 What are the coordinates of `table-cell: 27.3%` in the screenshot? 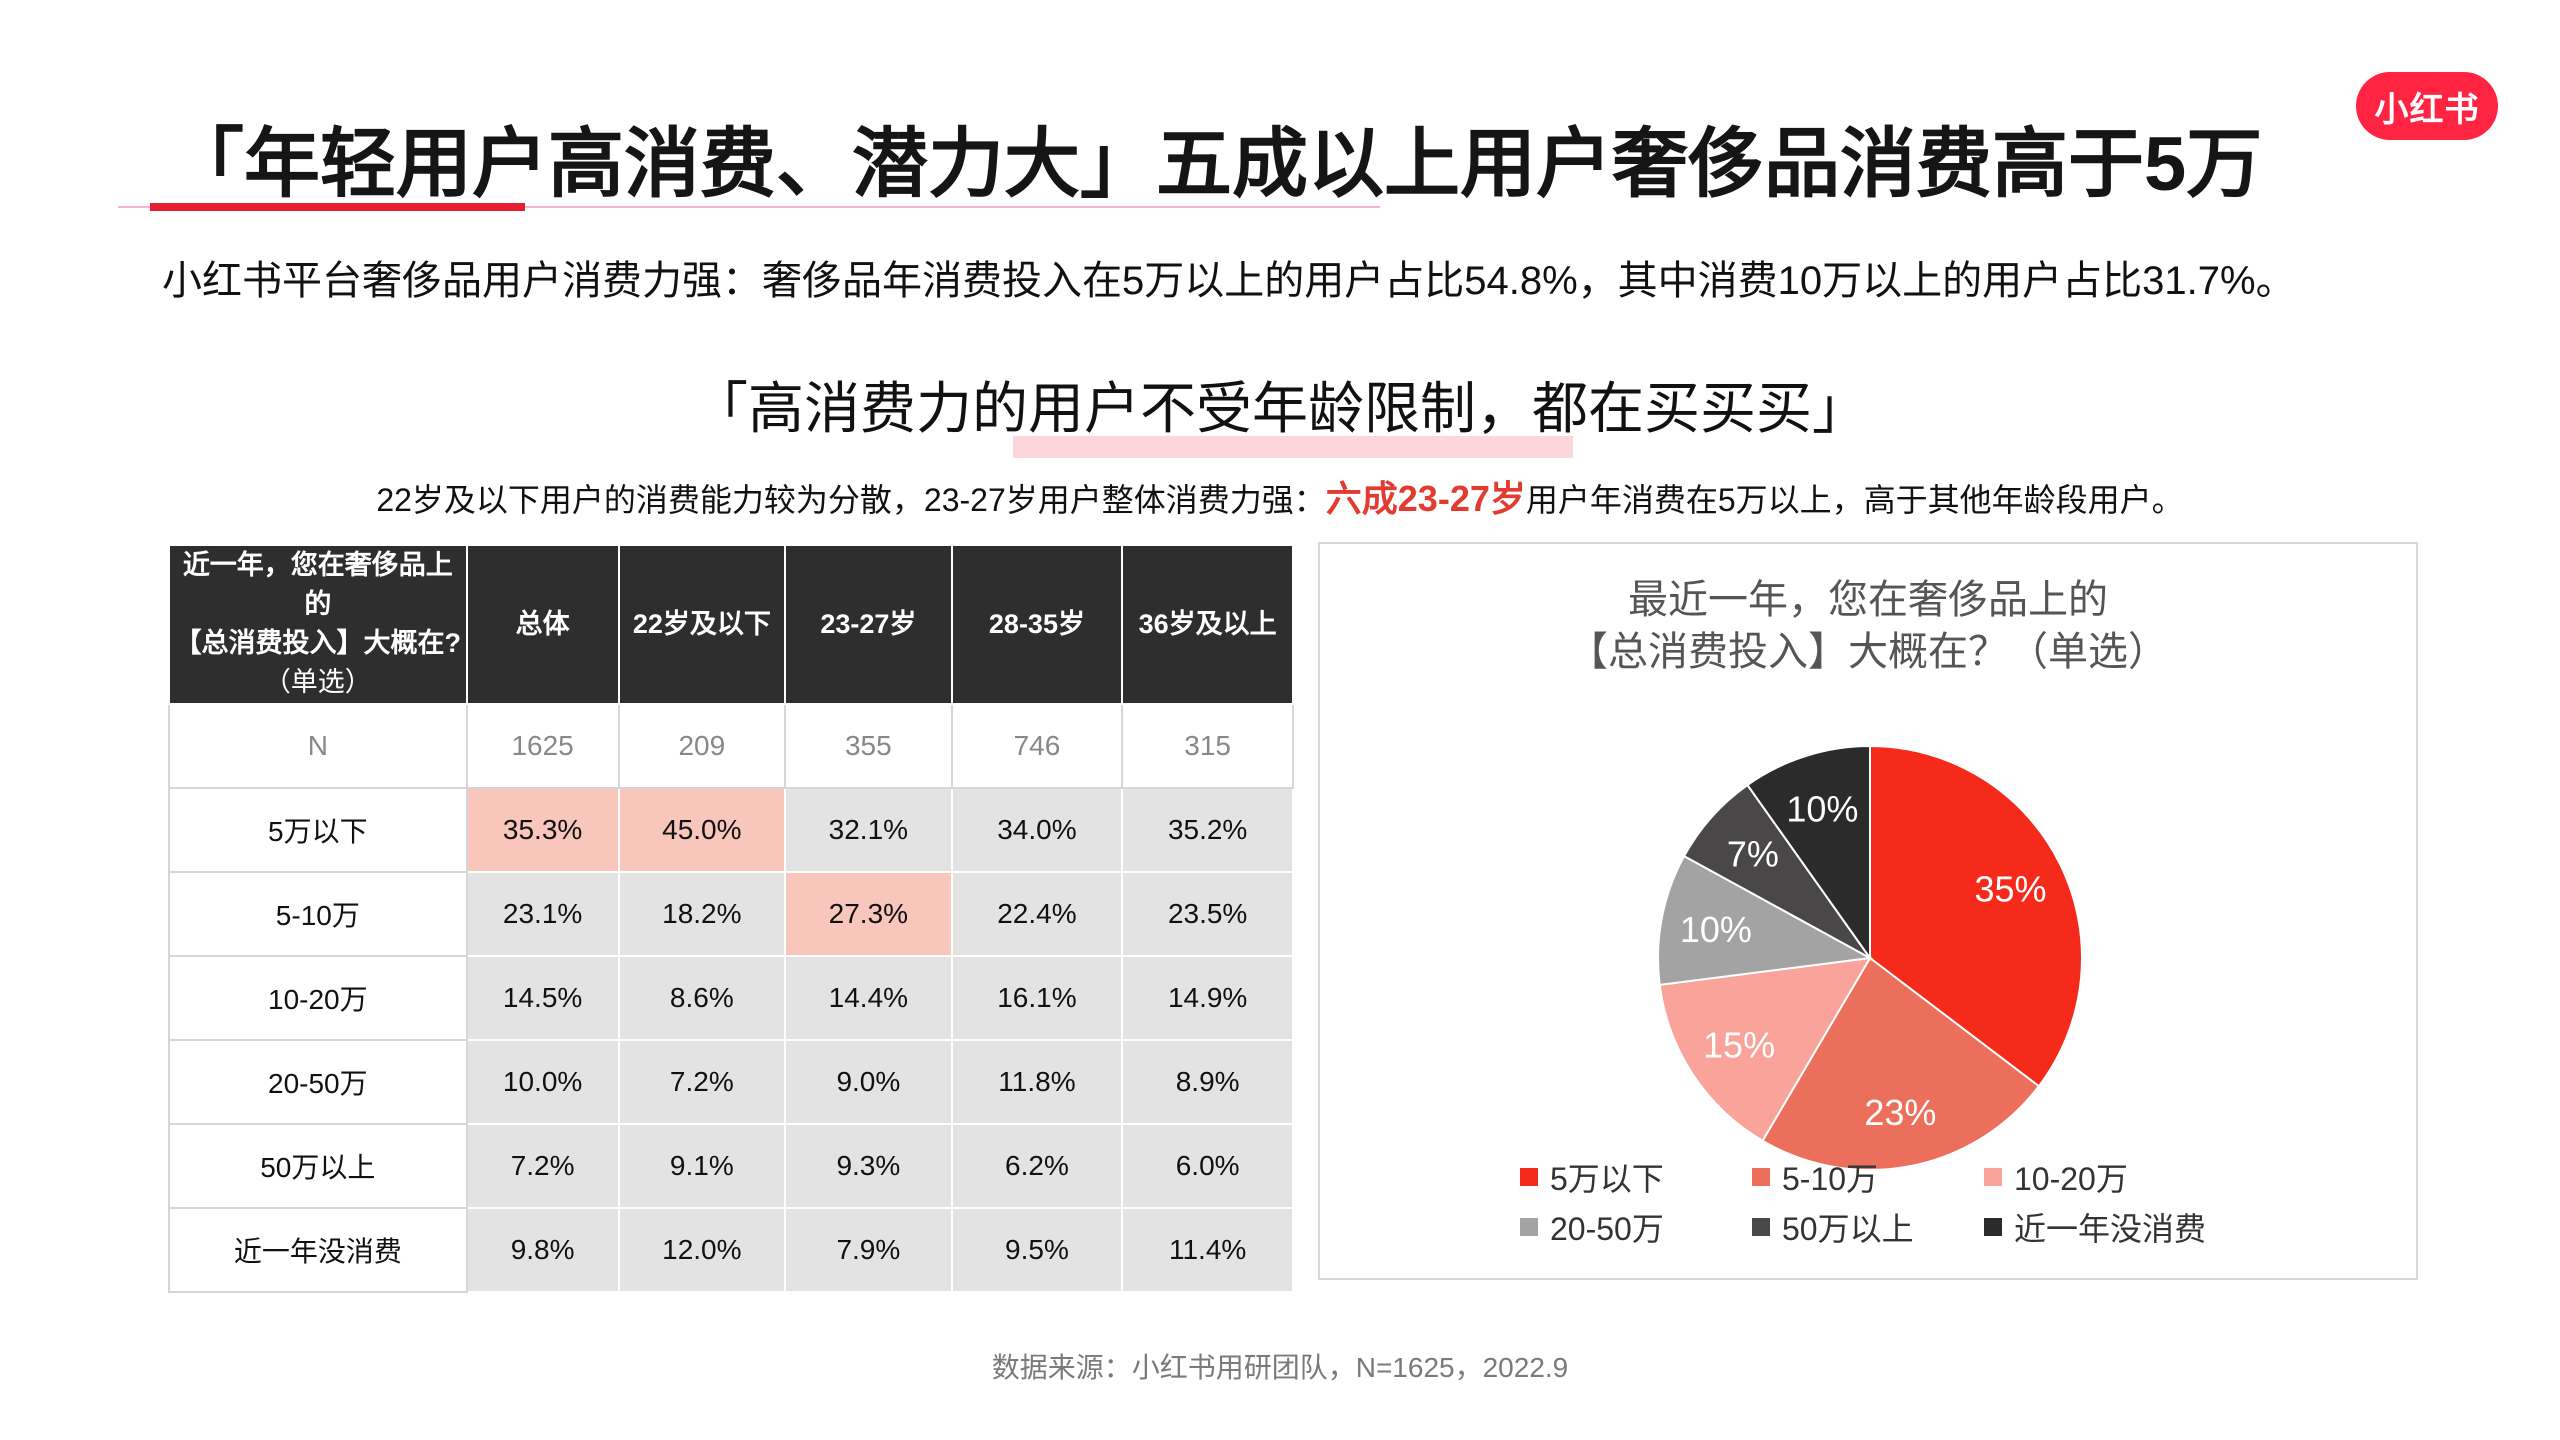 It's located at (868, 913).